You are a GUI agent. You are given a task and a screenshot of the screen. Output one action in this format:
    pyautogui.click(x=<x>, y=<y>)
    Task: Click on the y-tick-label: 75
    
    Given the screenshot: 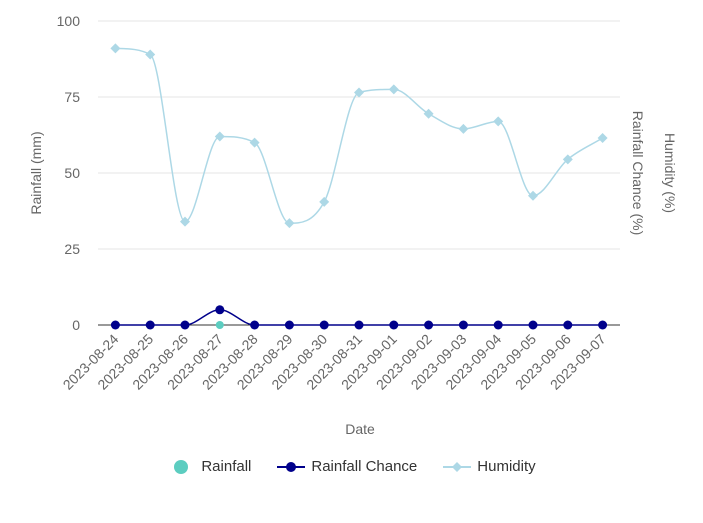 What is the action you would take?
    pyautogui.click(x=72, y=97)
    